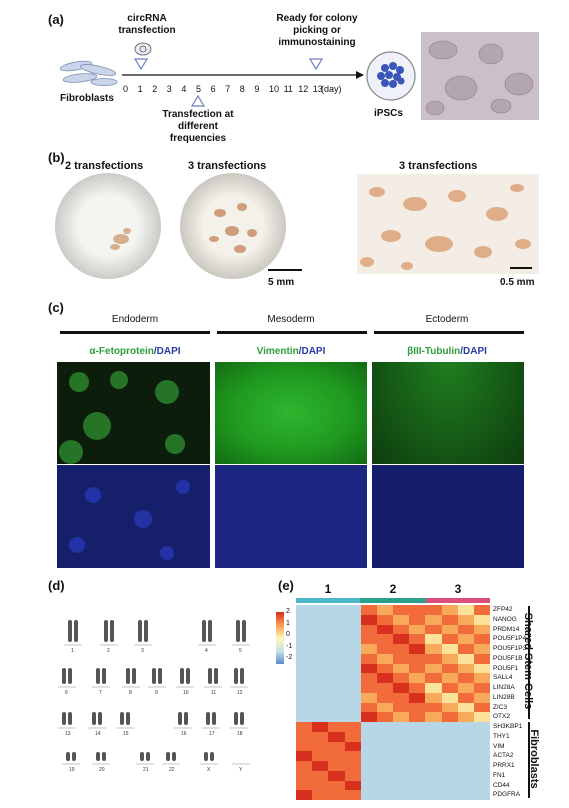 This screenshot has height=808, width=569. What do you see at coordinates (135, 319) in the screenshot?
I see `germ-layer-endoderm: Endoderm` at bounding box center [135, 319].